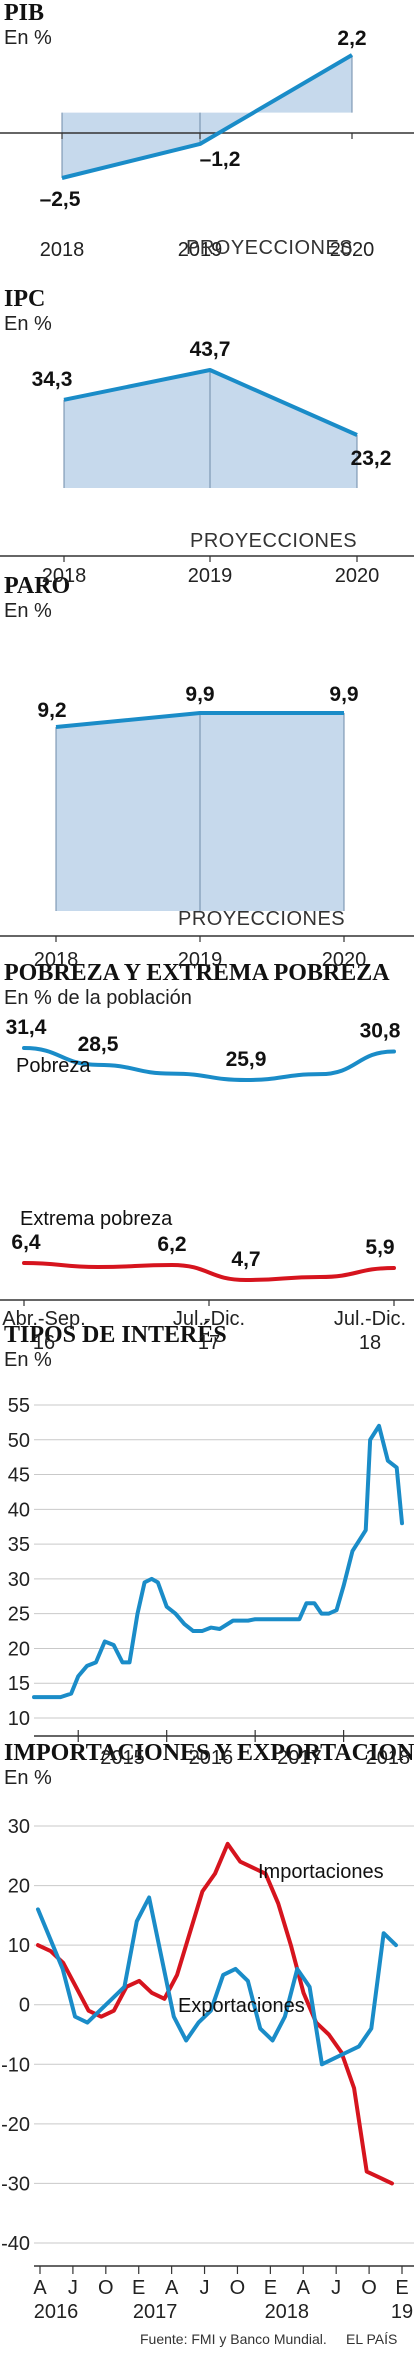 The image size is (414, 2353). What do you see at coordinates (24, 13) in the screenshot?
I see `pib-title: PIB` at bounding box center [24, 13].